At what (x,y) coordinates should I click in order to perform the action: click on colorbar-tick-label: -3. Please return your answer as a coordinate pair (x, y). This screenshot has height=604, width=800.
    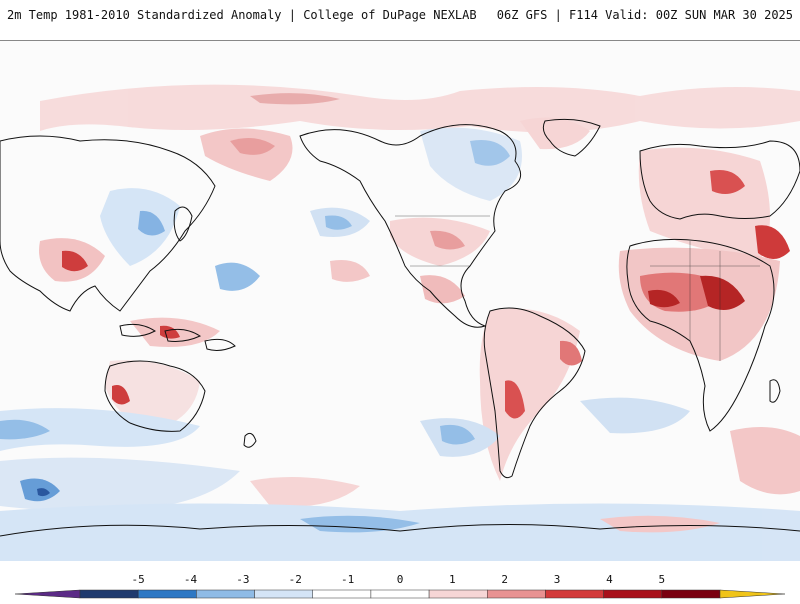
    Looking at the image, I should click on (242, 579).